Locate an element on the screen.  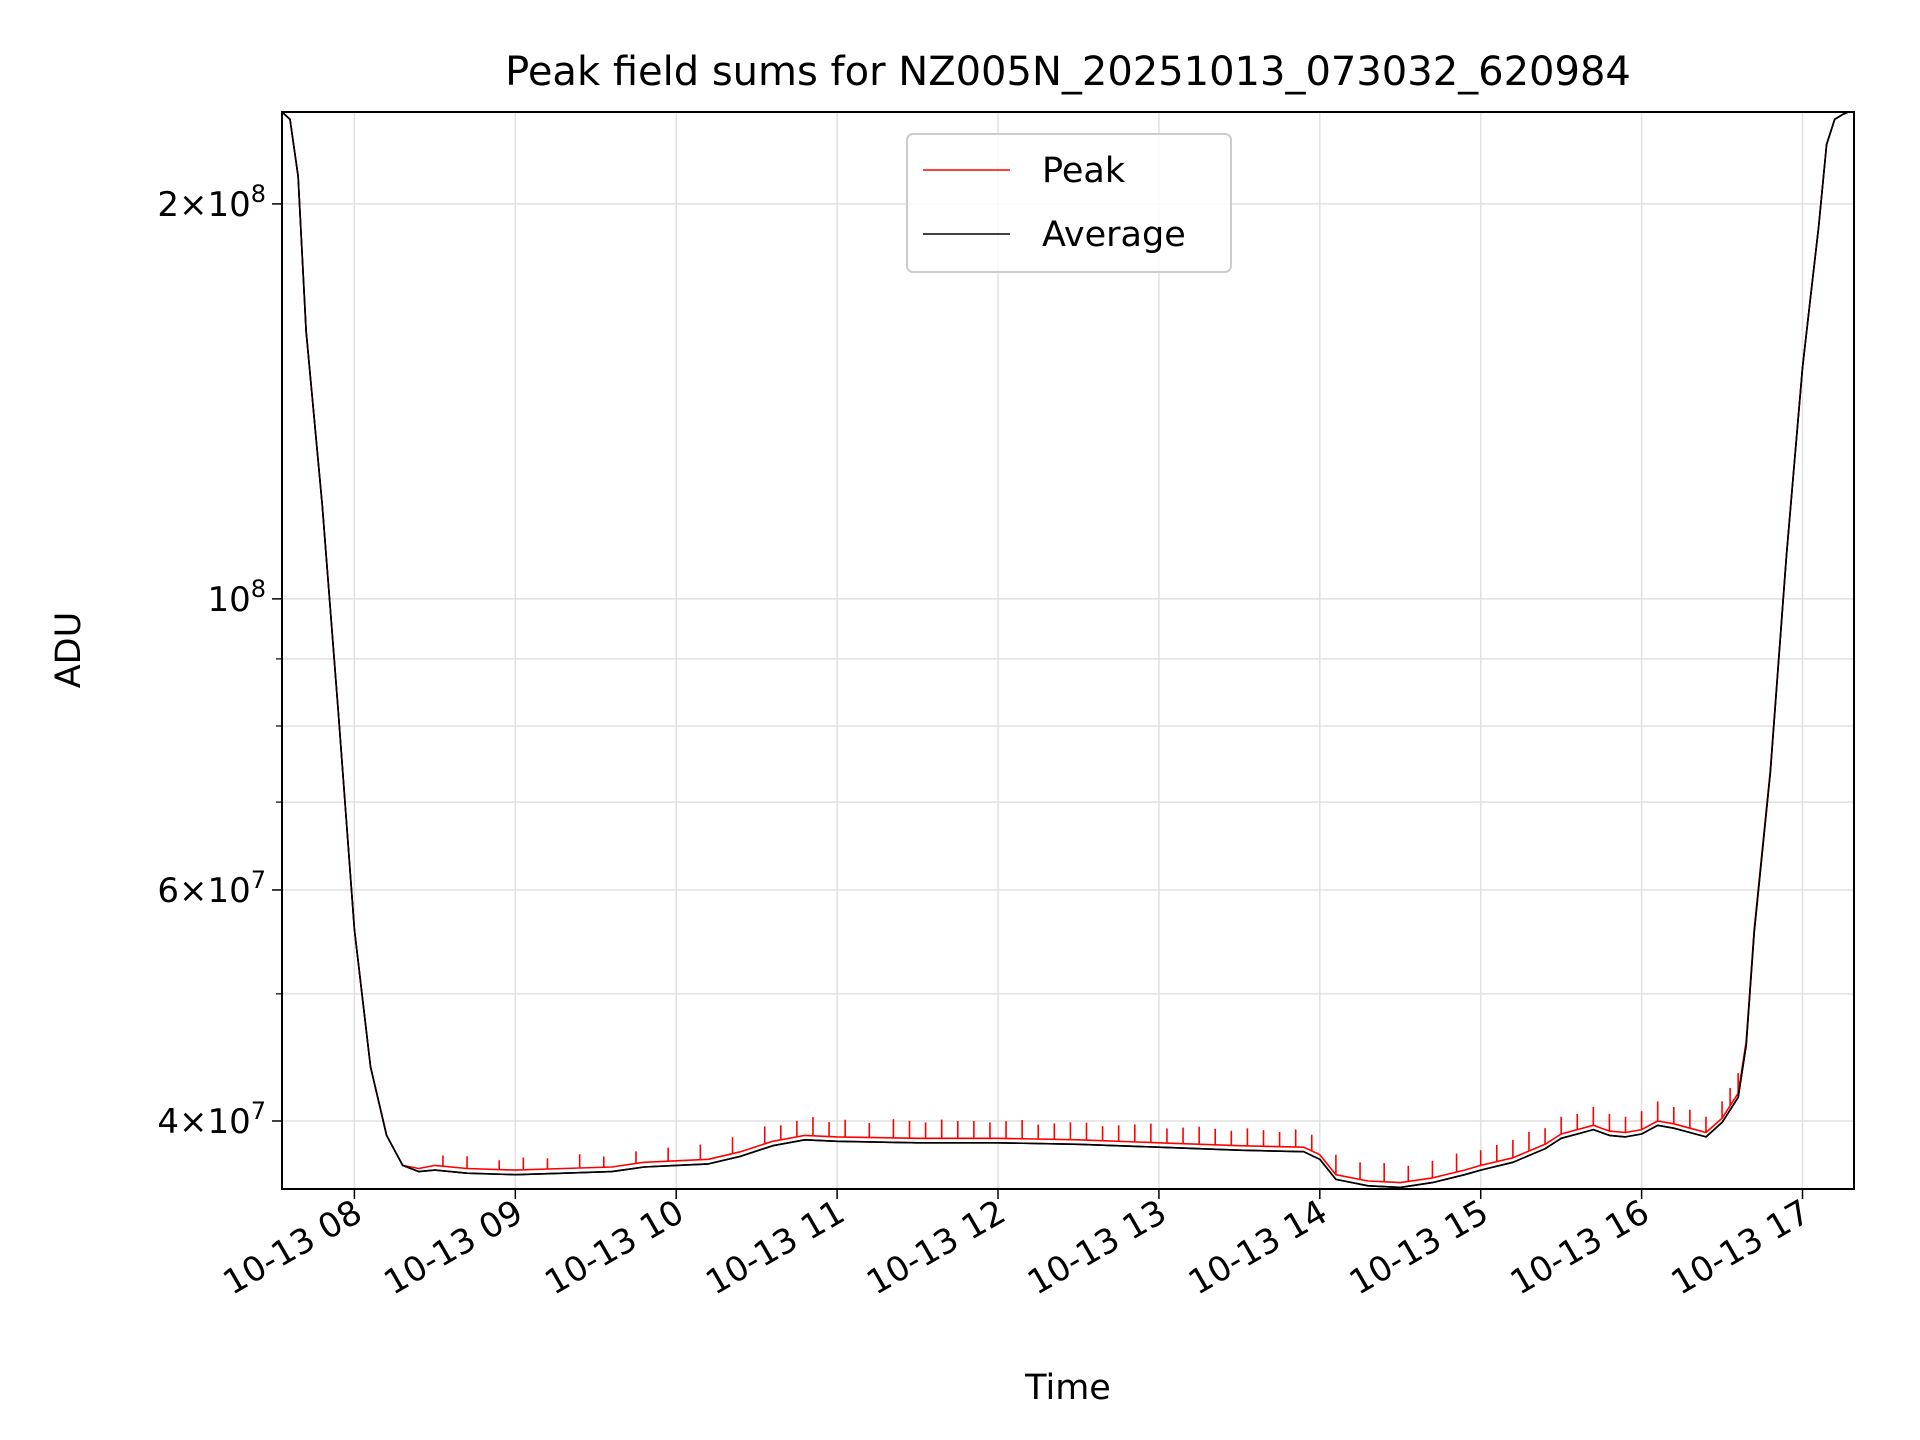
x-tick-label: 10-13 10 is located at coordinates (614, 1247).